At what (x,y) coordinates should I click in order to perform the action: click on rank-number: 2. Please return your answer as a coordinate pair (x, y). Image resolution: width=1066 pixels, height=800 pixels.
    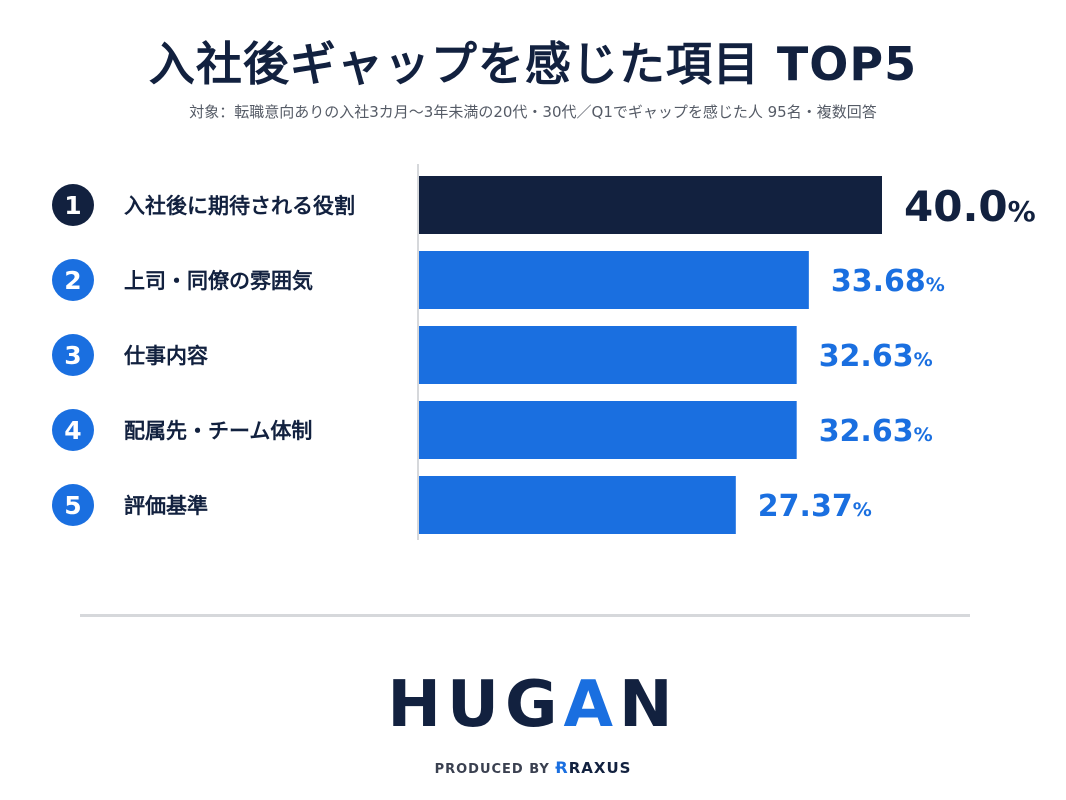
    Looking at the image, I should click on (72, 280).